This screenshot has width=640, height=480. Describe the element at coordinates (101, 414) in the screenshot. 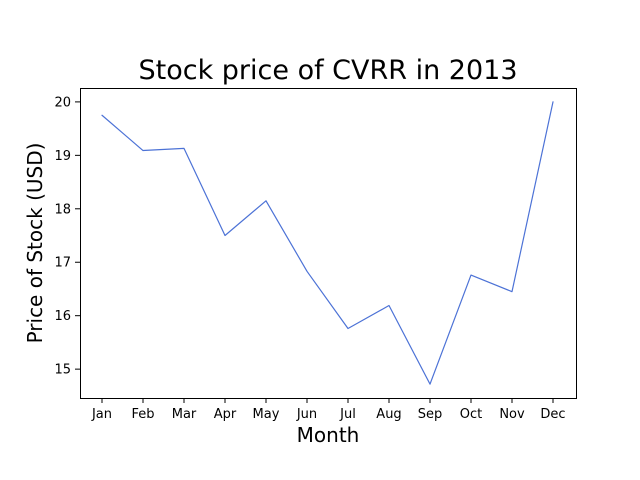

I see `x-tick-label: Jan` at that location.